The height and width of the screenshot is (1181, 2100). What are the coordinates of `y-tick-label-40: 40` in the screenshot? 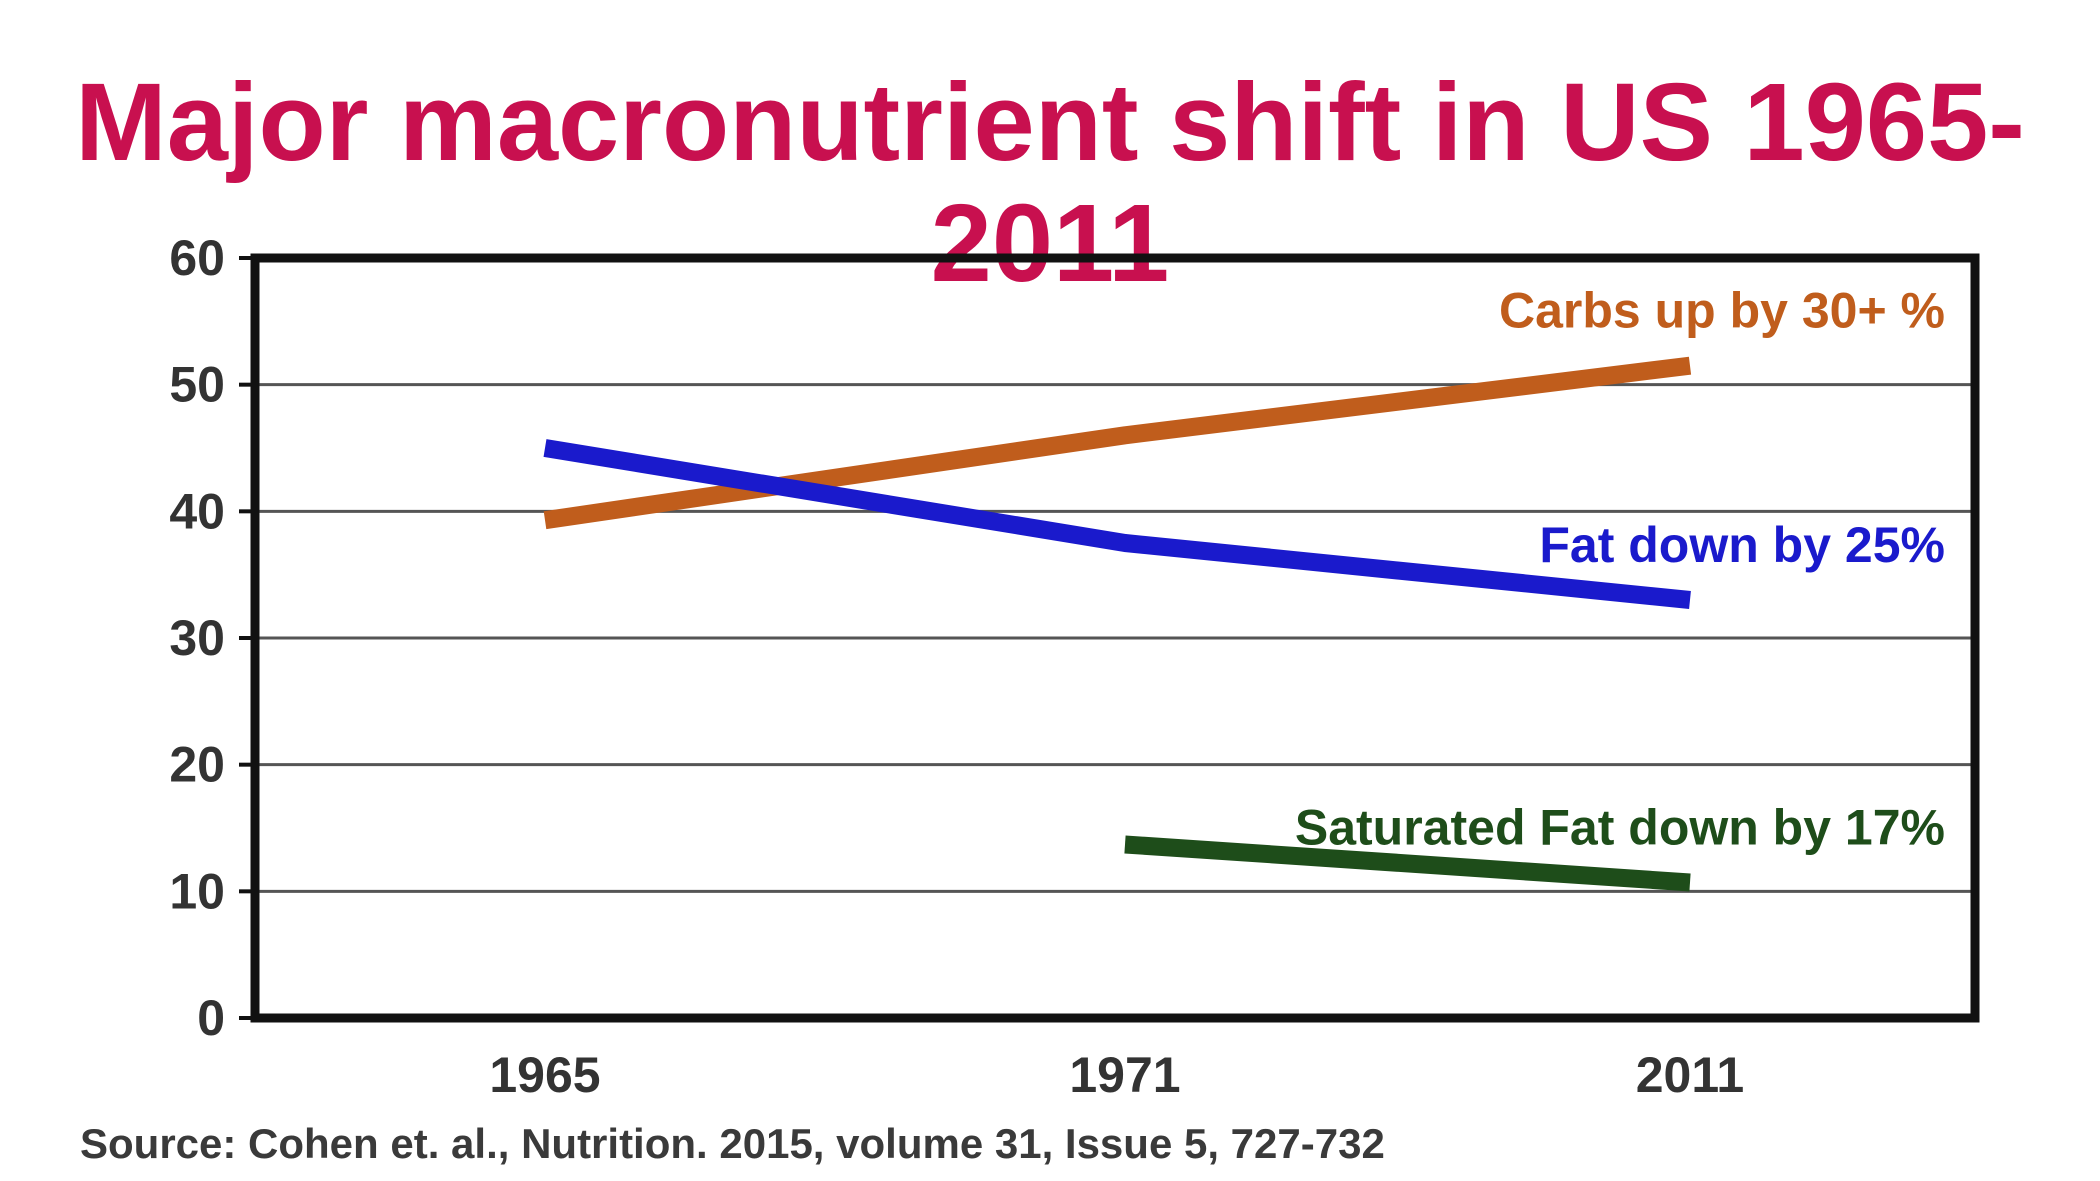 It's located at (197, 511).